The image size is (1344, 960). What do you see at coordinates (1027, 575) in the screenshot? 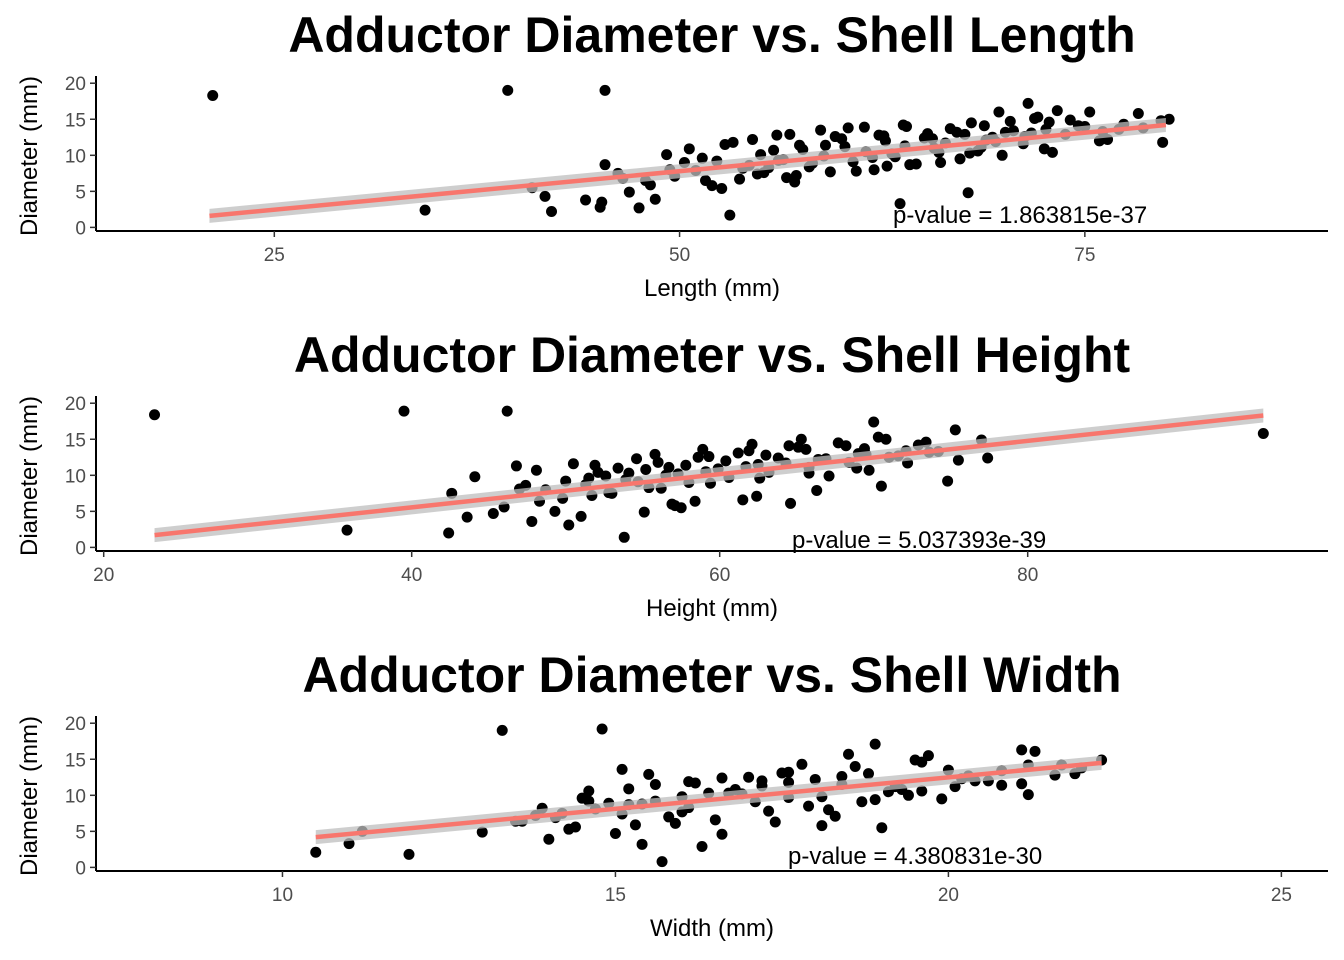
I see `x-tick-label: 80` at bounding box center [1027, 575].